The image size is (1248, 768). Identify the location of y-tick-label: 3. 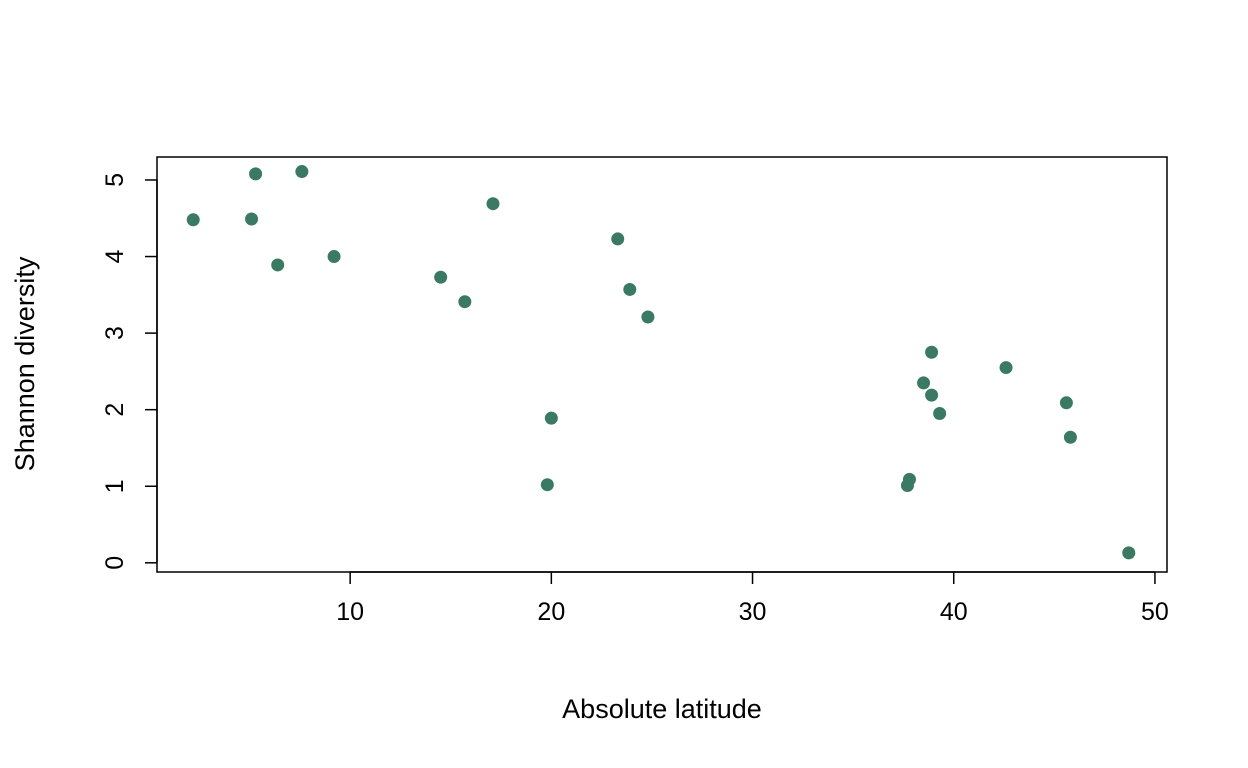
(115, 333).